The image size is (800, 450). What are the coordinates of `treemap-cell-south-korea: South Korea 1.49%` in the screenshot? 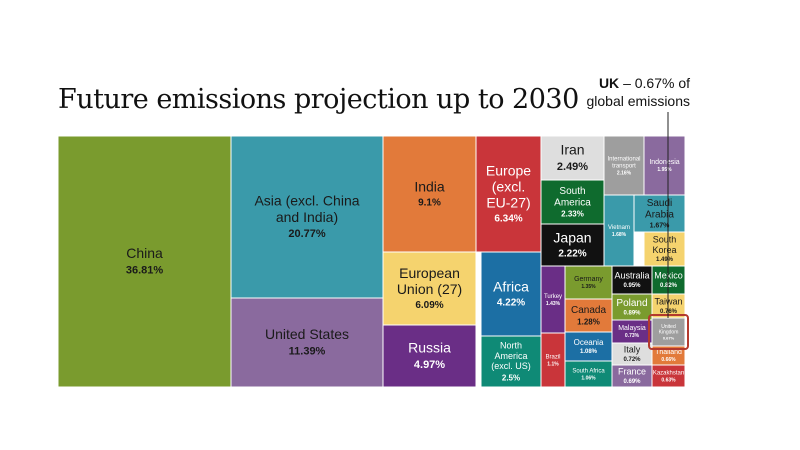 It's located at (664, 249).